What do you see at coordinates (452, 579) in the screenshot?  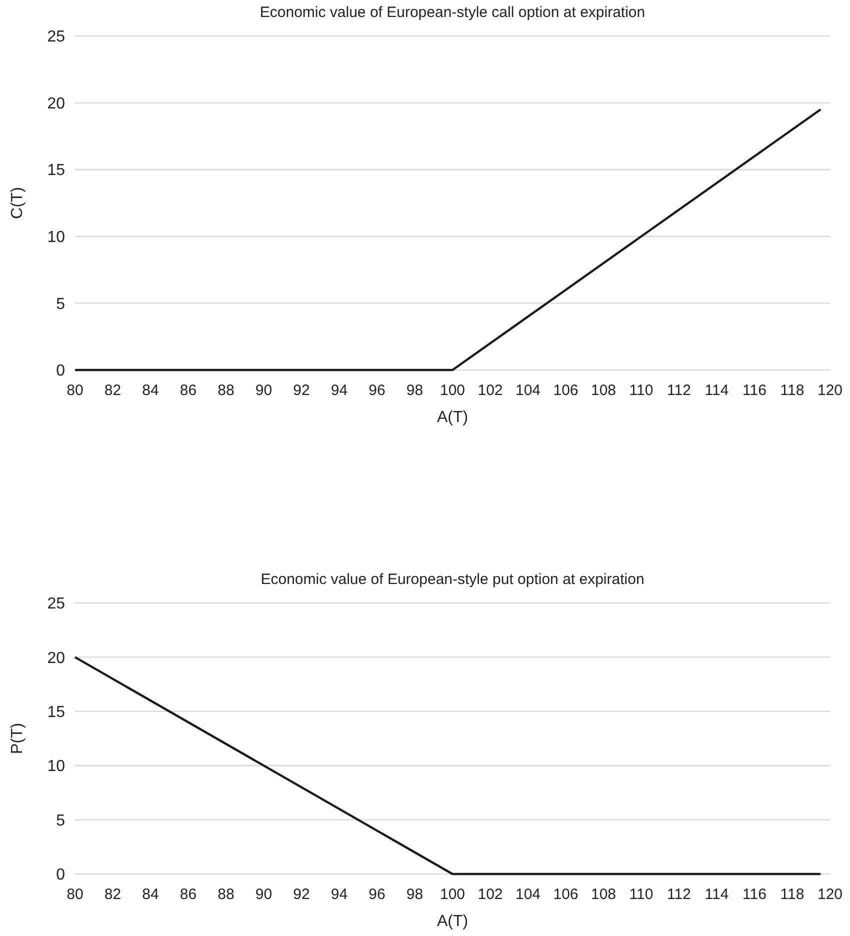 I see `chart-title: Economic value of European-style put option at expiration` at bounding box center [452, 579].